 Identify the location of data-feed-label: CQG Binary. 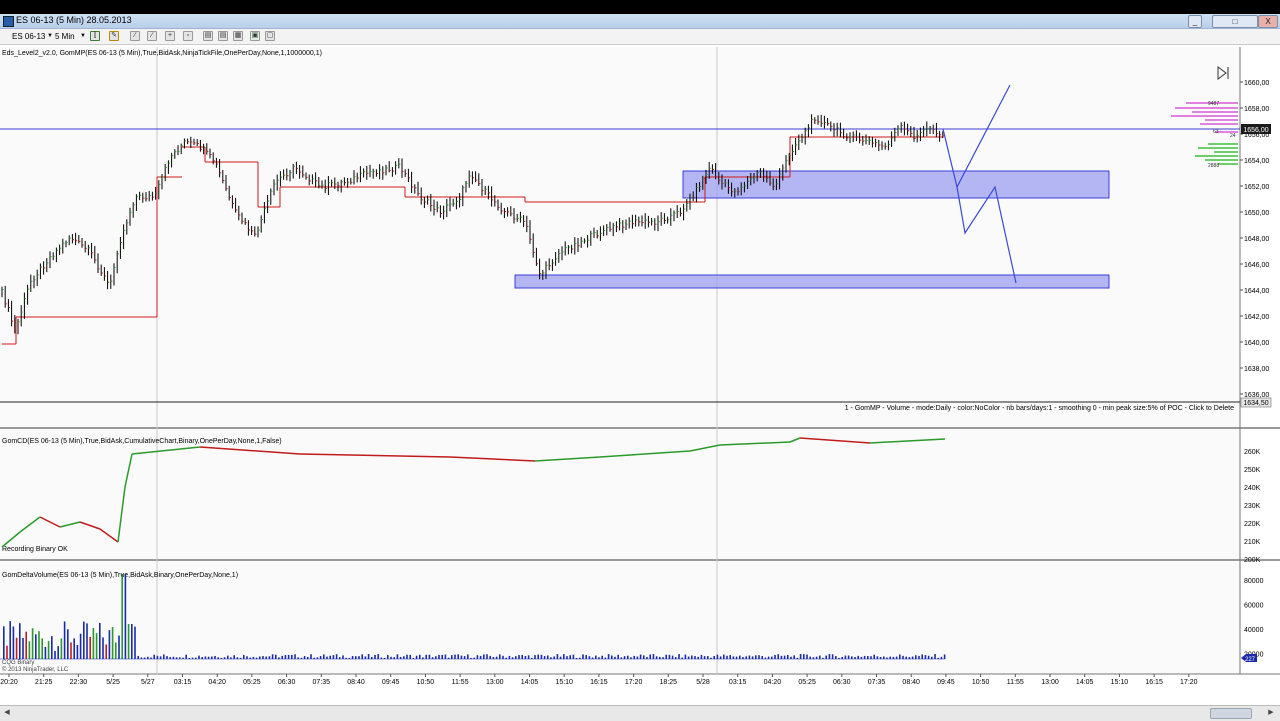
(18, 663).